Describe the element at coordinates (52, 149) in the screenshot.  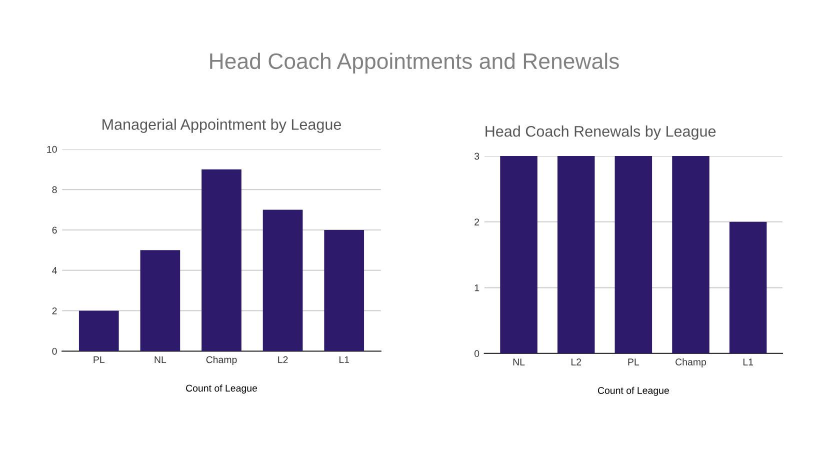
I see `y-tick-label: 10` at that location.